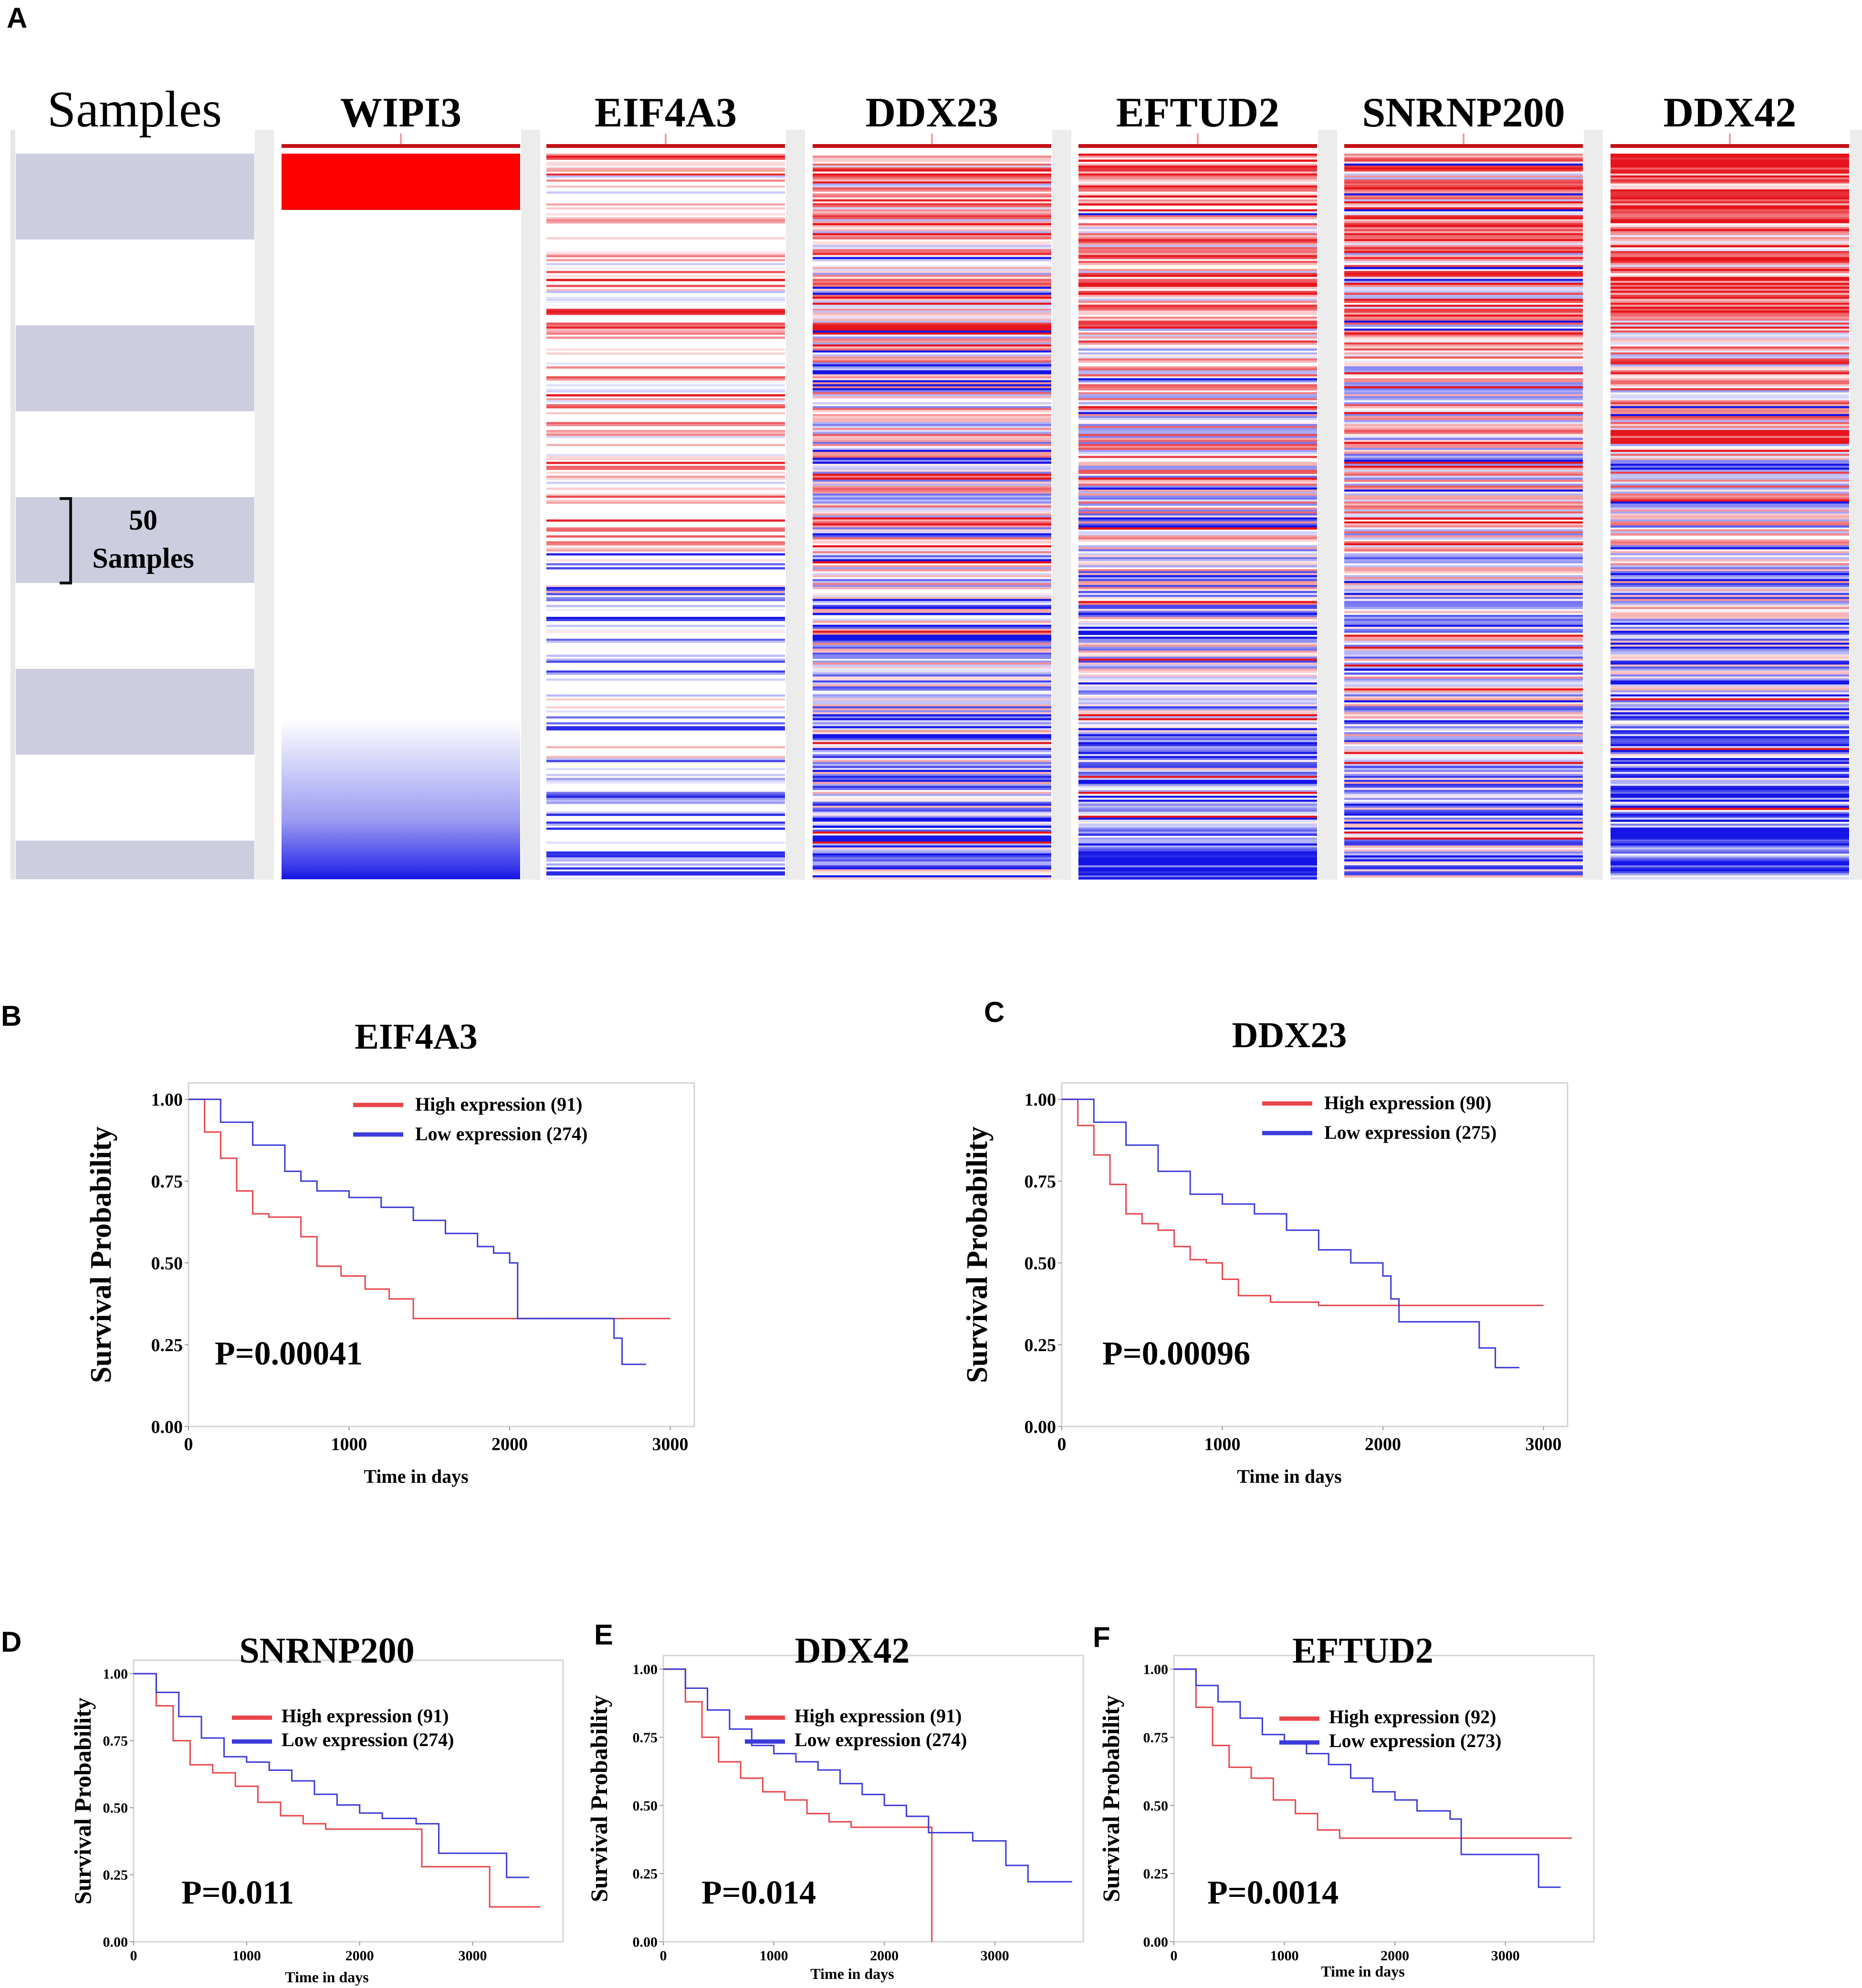 This screenshot has width=1862, height=1988. I want to click on legend-label: High expression (90), so click(1407, 1103).